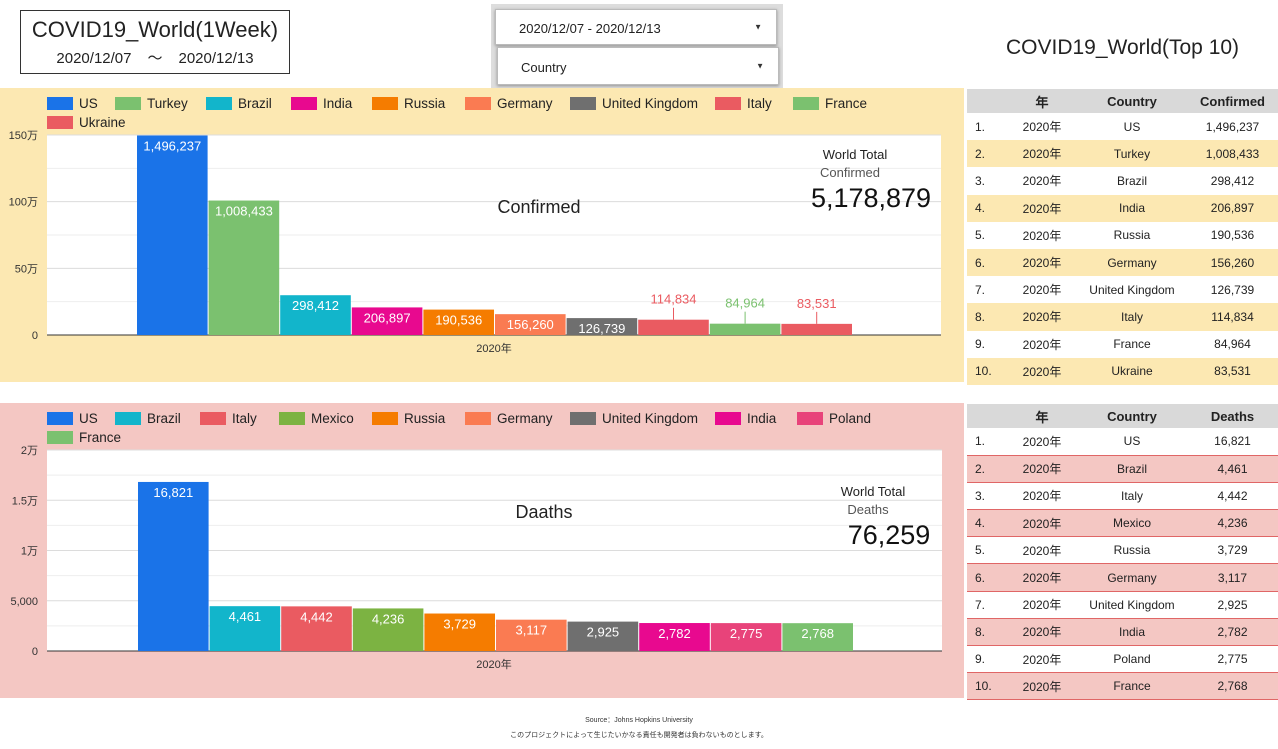  What do you see at coordinates (1232, 631) in the screenshot?
I see `value-cell: 2,782` at bounding box center [1232, 631].